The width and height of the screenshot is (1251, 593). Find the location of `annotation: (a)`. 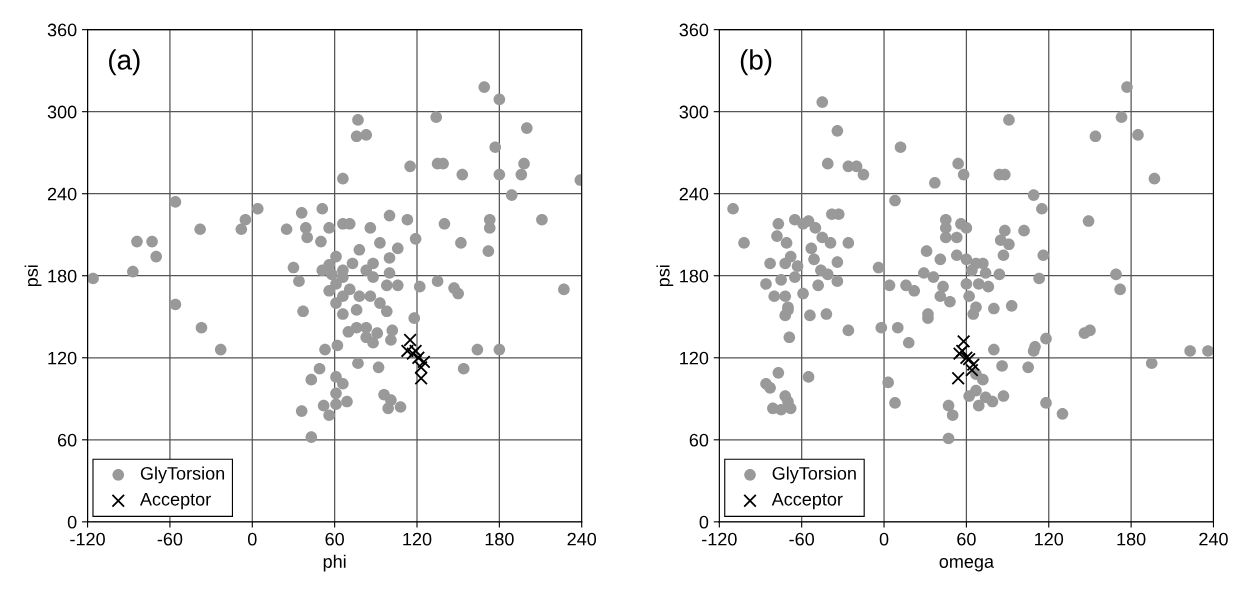

annotation: (a) is located at coordinates (124, 62).